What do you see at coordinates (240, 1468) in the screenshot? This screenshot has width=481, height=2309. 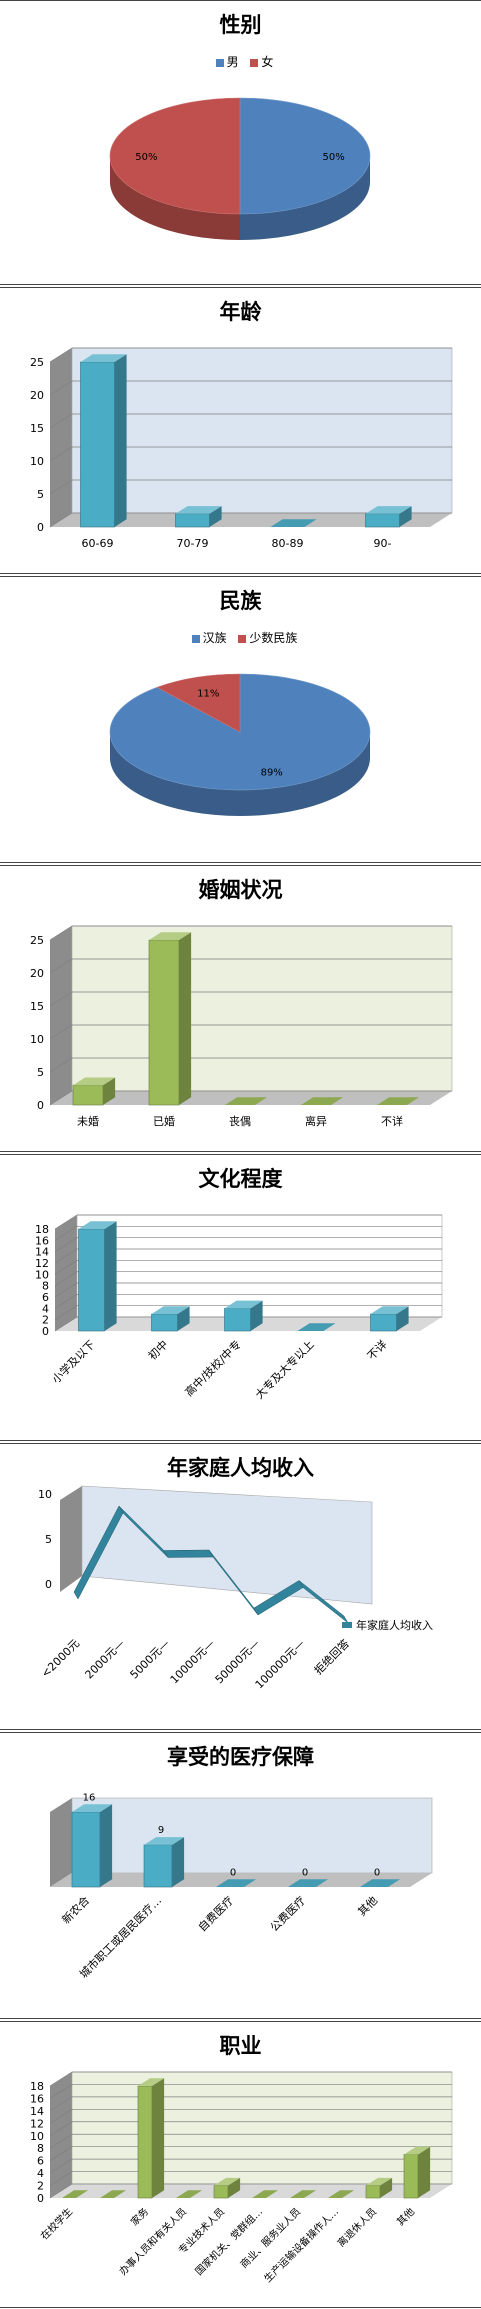 I see `chart-title: 年家庭人均收入` at bounding box center [240, 1468].